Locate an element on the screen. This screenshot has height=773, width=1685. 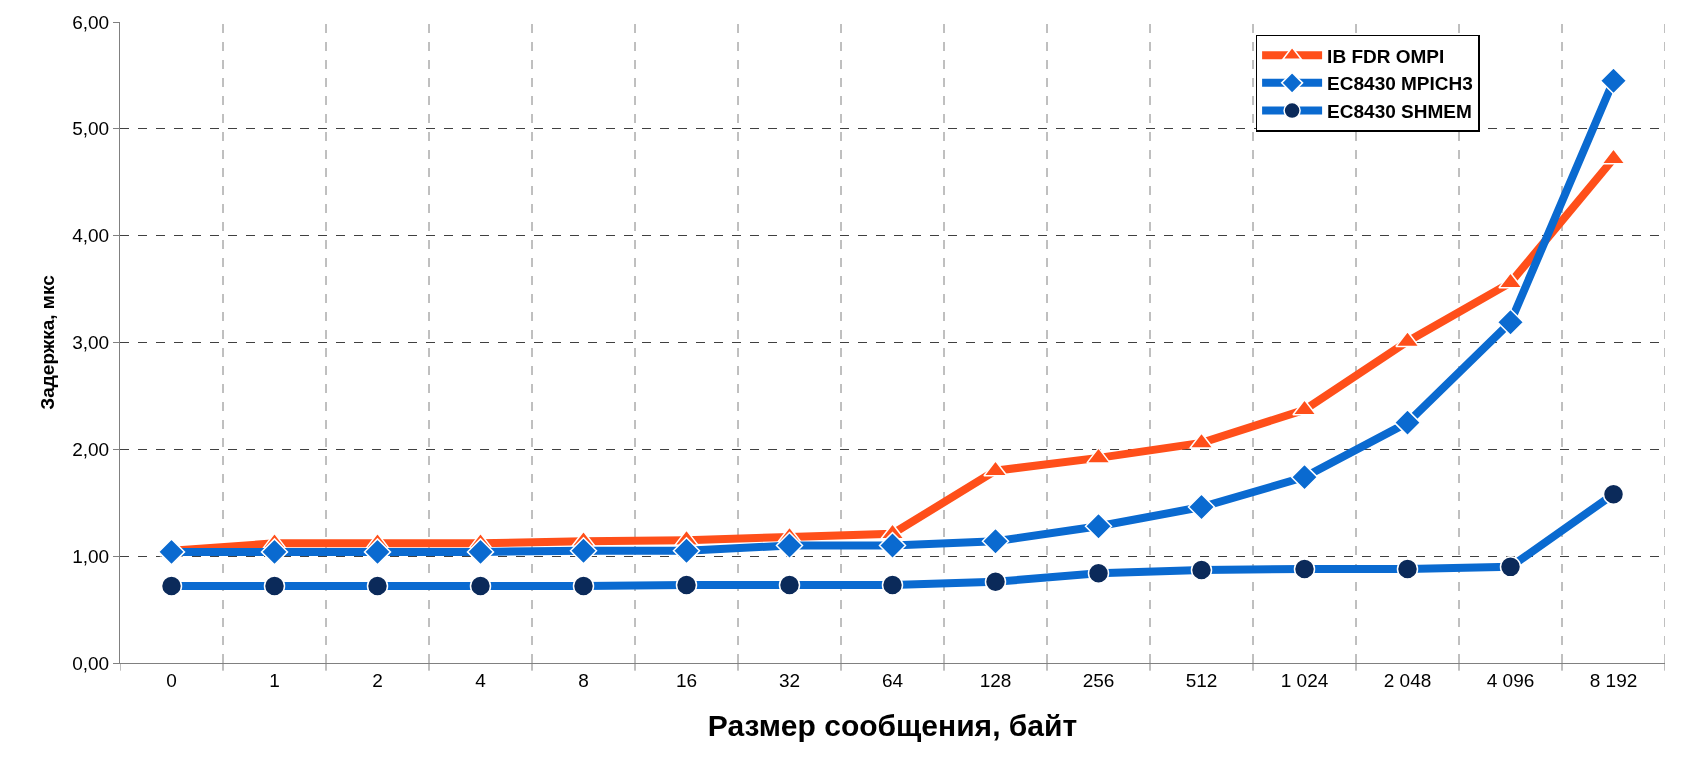
x-tick-label: 128 is located at coordinates (995, 680).